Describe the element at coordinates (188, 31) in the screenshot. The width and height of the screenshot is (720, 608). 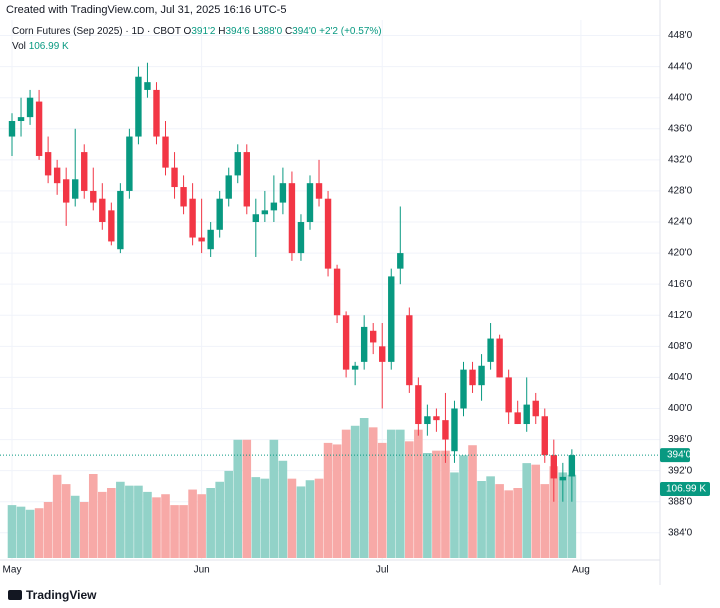
I see `legend-item: O` at that location.